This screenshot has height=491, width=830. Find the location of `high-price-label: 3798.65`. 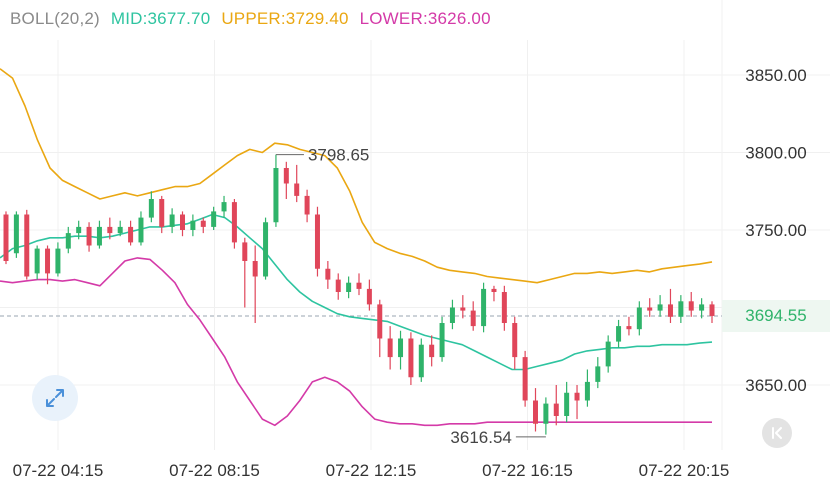

high-price-label: 3798.65 is located at coordinates (338, 155).